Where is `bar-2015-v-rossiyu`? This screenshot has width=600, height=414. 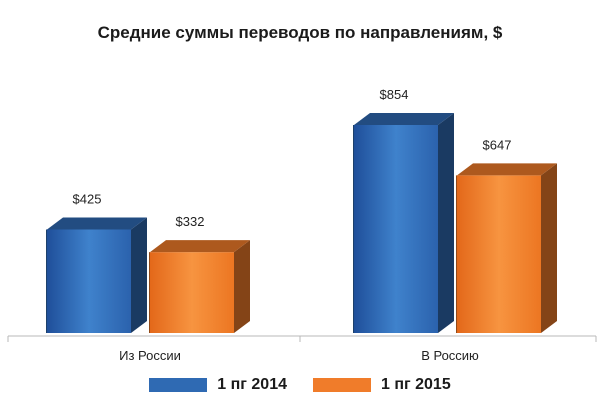
bar-2015-v-rossiyu is located at coordinates (506, 248).